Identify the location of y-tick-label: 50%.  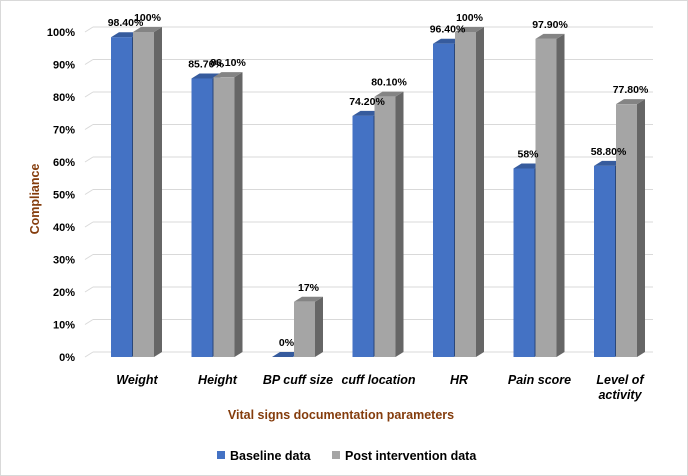
(64, 196).